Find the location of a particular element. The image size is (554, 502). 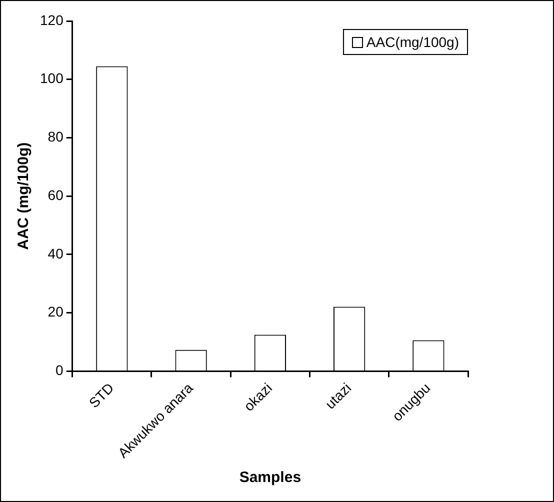

x-axis-title: Samples is located at coordinates (270, 477).